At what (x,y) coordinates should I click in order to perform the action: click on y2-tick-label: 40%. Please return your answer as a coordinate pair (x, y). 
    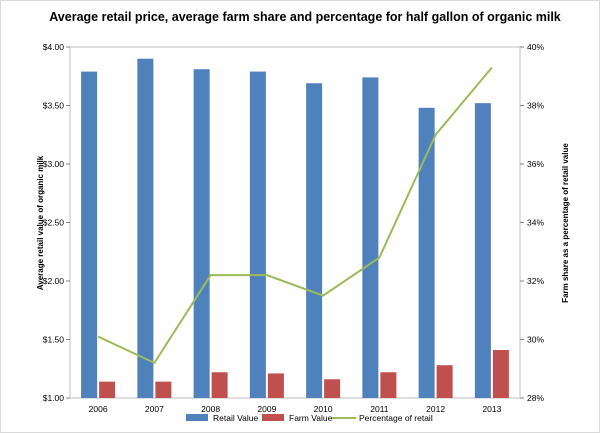
    Looking at the image, I should click on (535, 47).